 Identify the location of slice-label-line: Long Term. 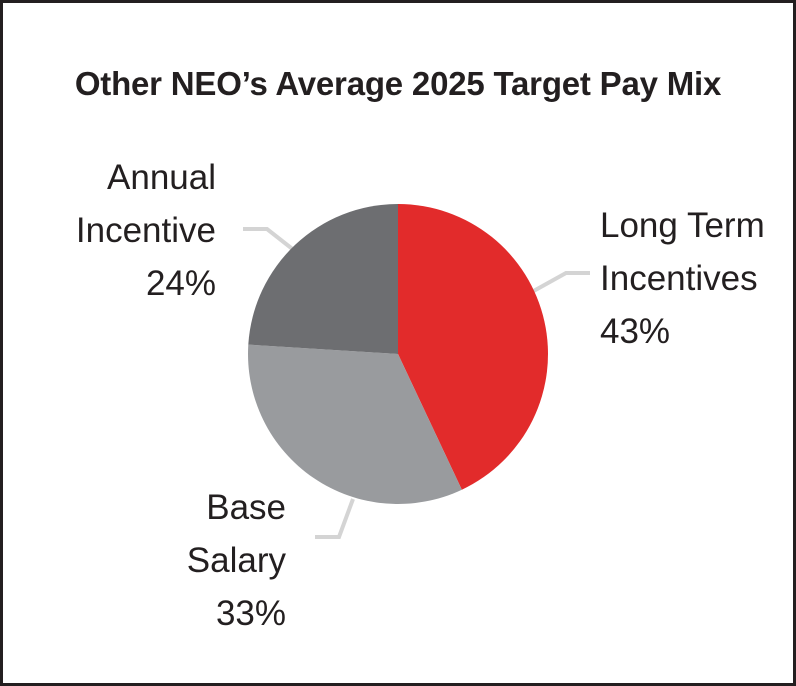
(682, 225).